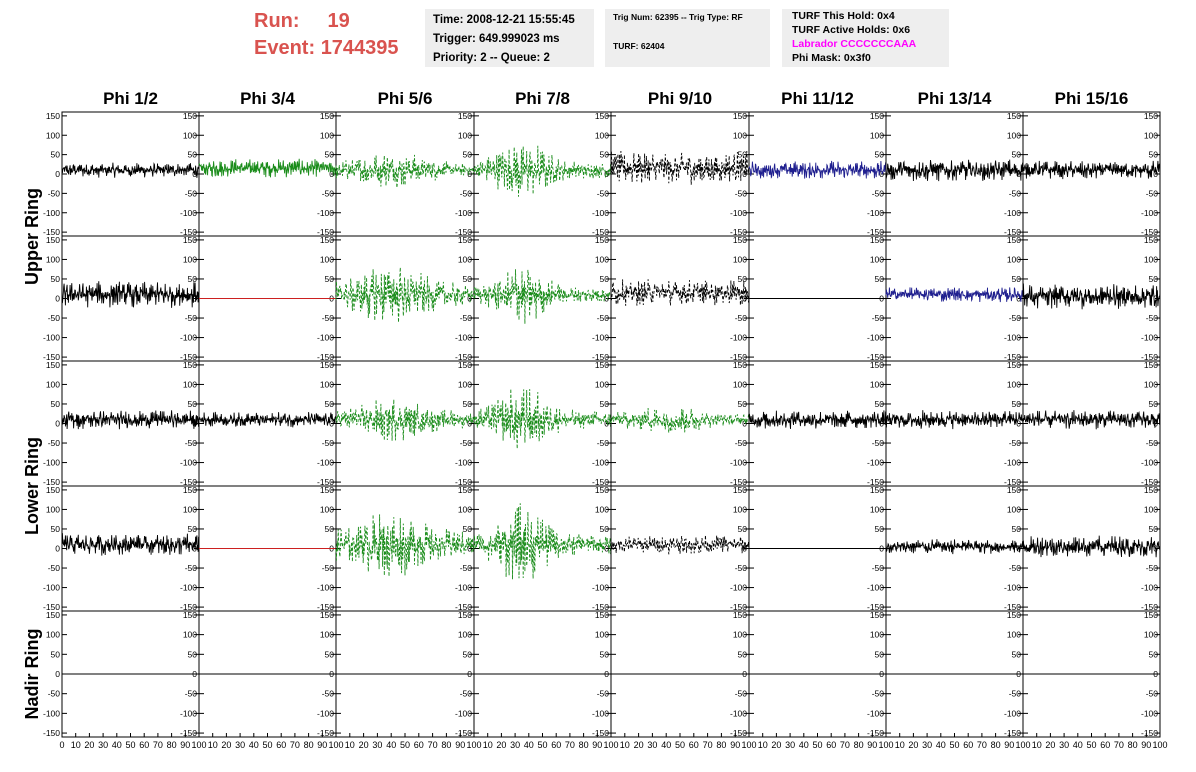 The image size is (1196, 772). What do you see at coordinates (652, 745) in the screenshot?
I see `x-tick-label: 30` at bounding box center [652, 745].